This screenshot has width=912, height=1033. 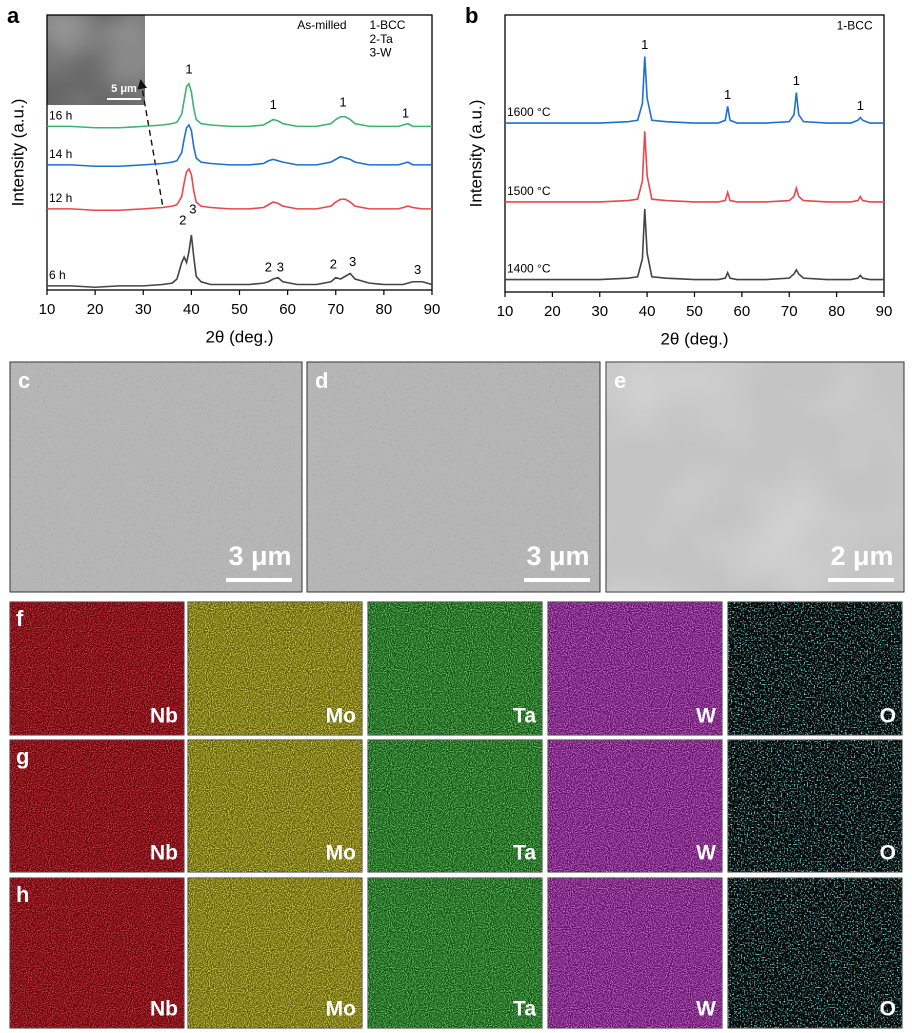 I want to click on arrow, so click(x=150, y=142).